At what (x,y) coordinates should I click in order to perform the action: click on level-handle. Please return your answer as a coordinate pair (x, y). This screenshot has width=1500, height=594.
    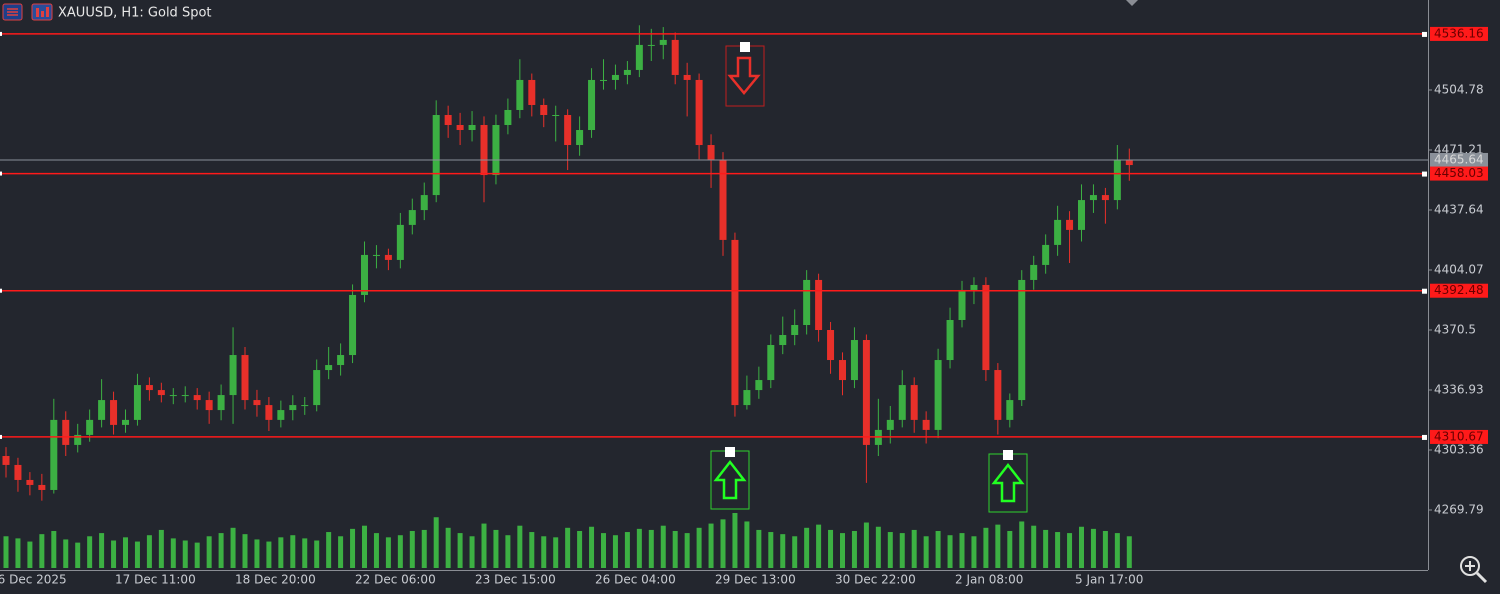
    Looking at the image, I should click on (1, 290).